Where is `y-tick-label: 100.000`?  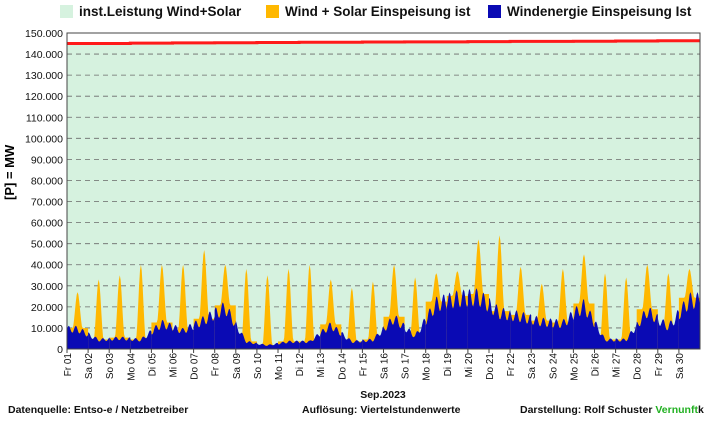 y-tick-label: 100.000 is located at coordinates (44, 139).